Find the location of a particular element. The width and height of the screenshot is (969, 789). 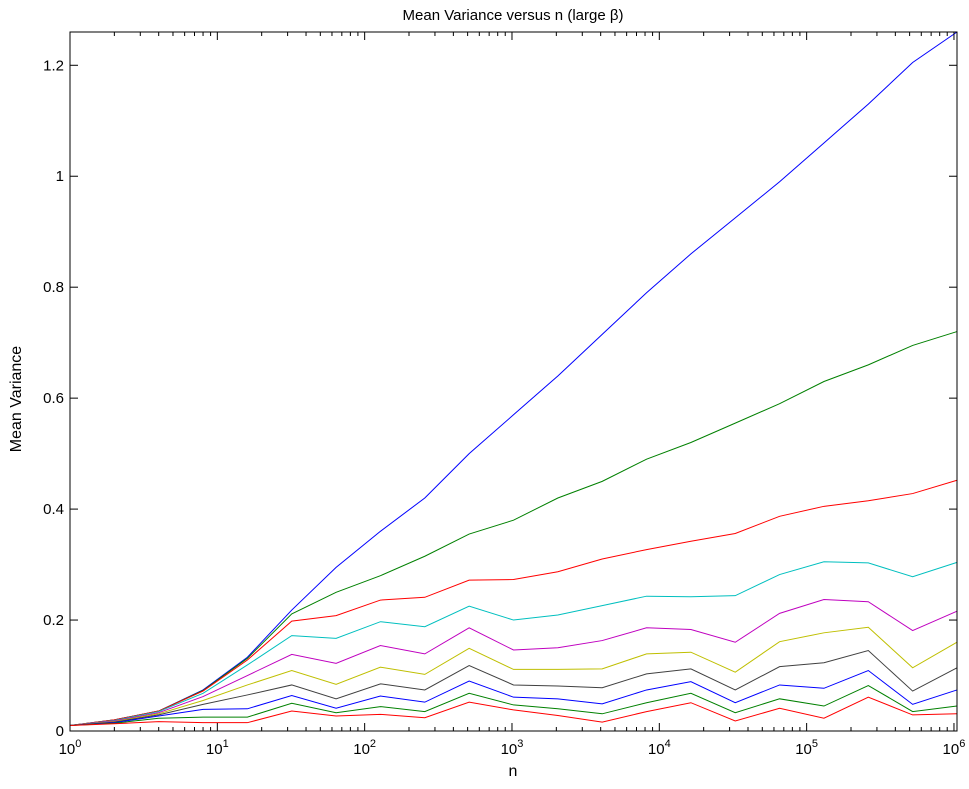

x-tick-label: 10⁶ is located at coordinates (954, 748).